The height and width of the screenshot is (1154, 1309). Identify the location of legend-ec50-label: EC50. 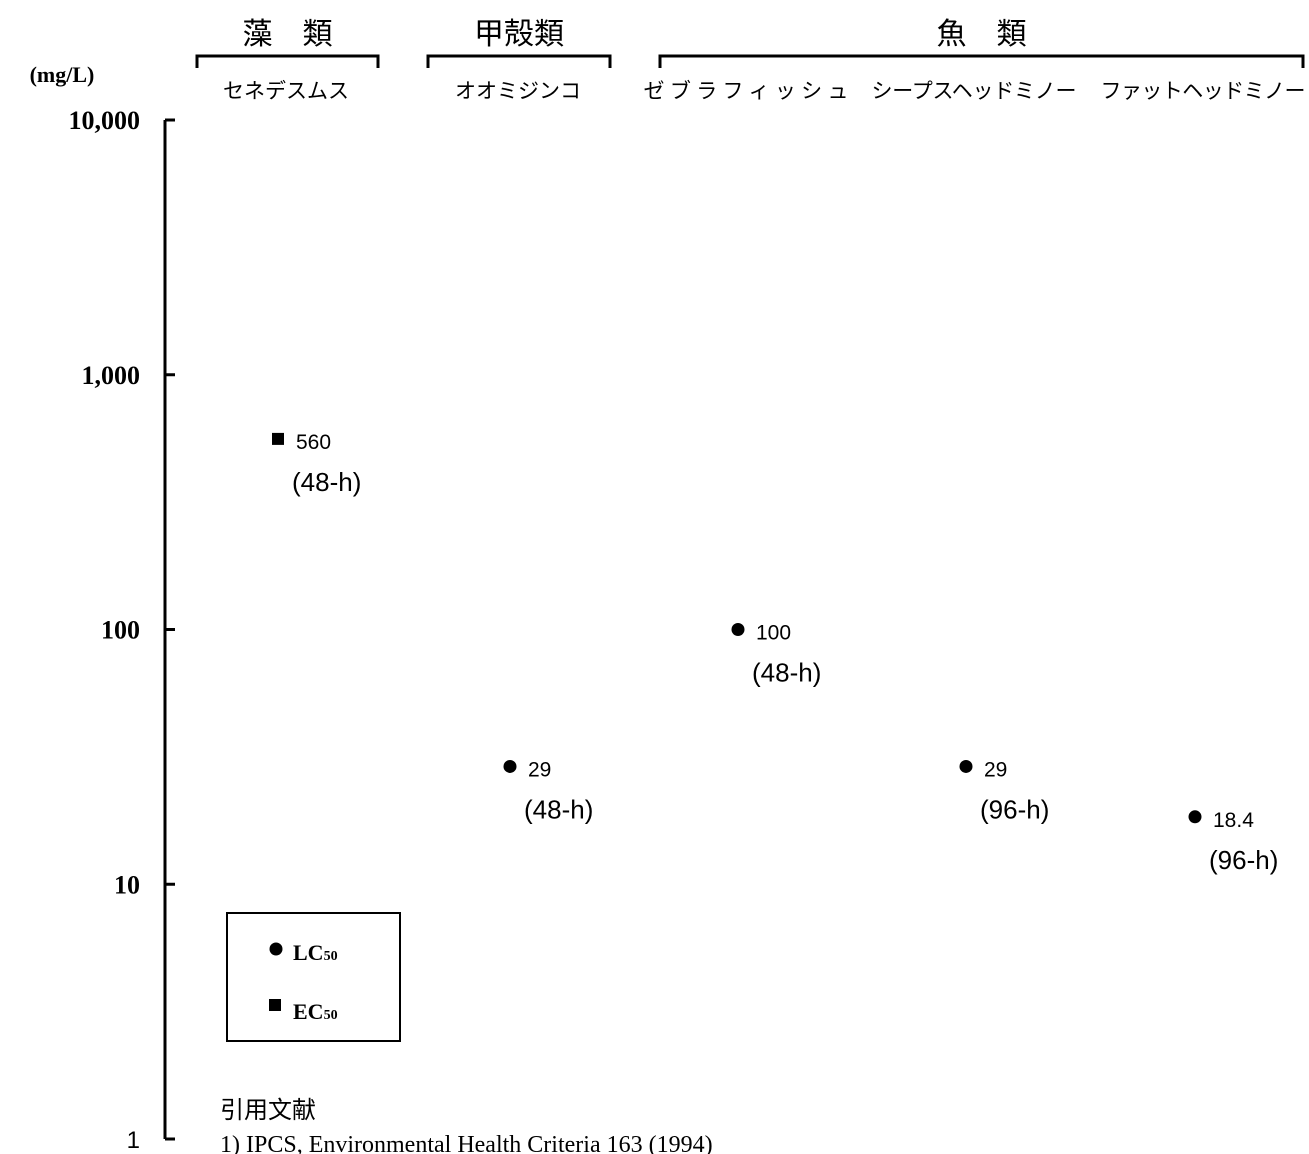
(315, 1011).